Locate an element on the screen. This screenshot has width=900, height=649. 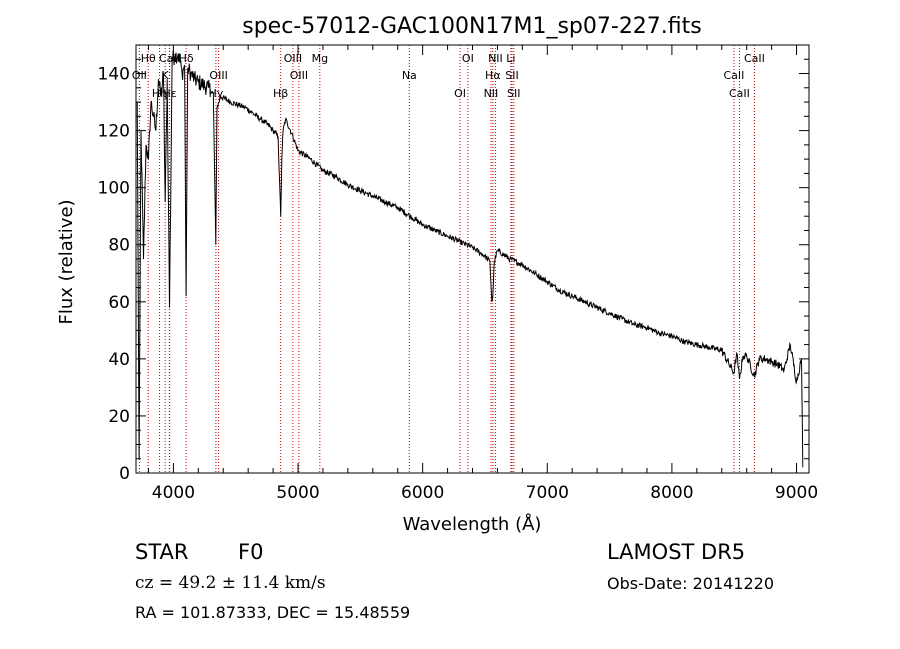
line-marker-label: K is located at coordinates (166, 75).